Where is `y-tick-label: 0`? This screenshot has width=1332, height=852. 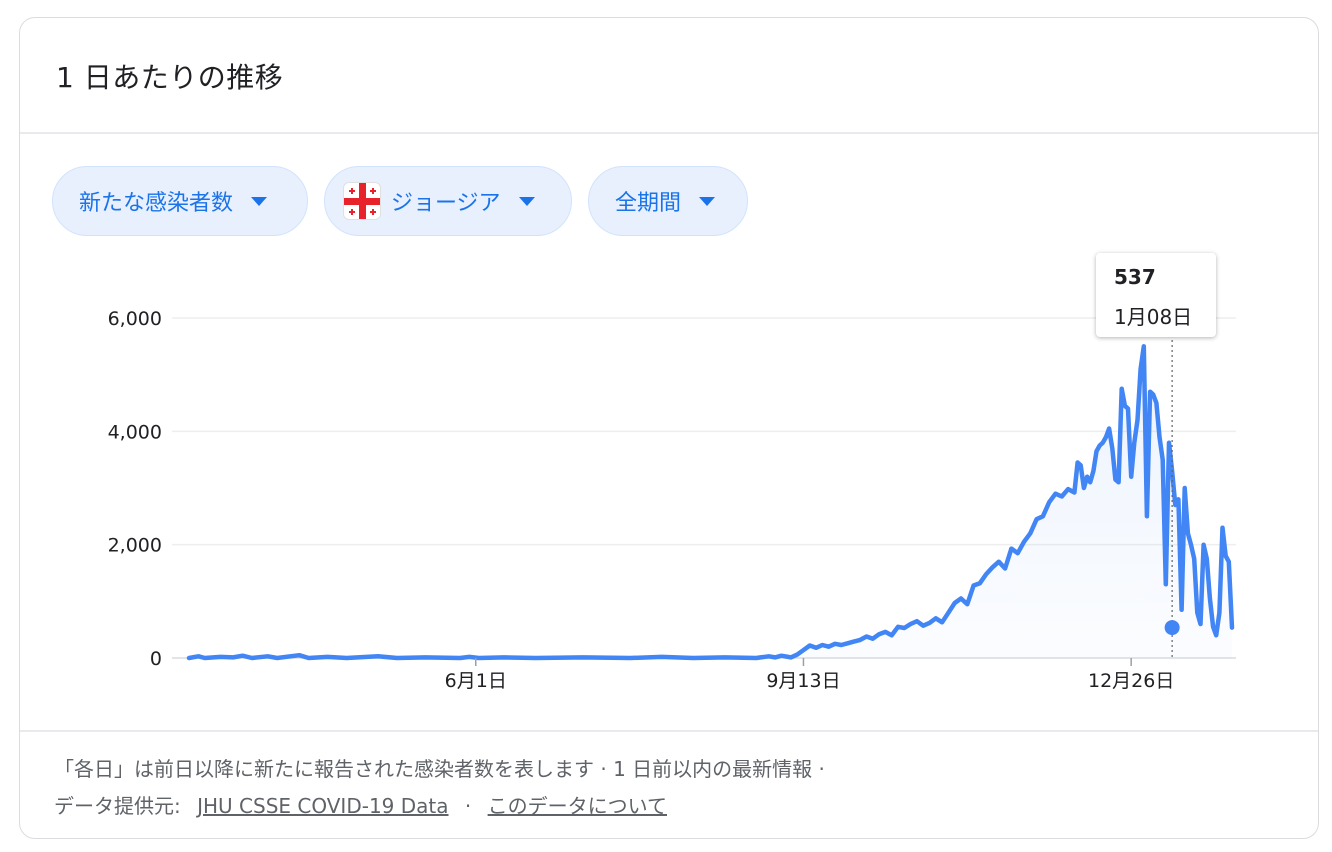 y-tick-label: 0 is located at coordinates (156, 659).